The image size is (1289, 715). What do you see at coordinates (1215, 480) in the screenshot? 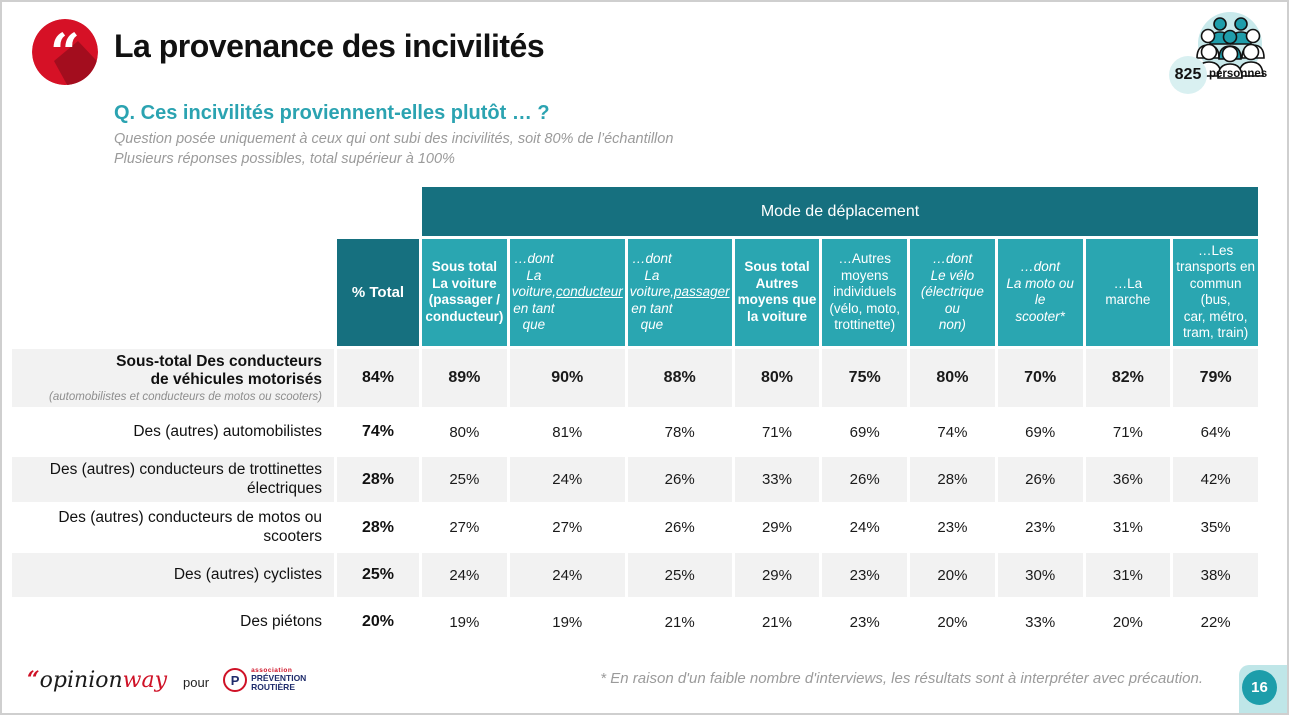
I see `data-value: 42%` at bounding box center [1215, 480].